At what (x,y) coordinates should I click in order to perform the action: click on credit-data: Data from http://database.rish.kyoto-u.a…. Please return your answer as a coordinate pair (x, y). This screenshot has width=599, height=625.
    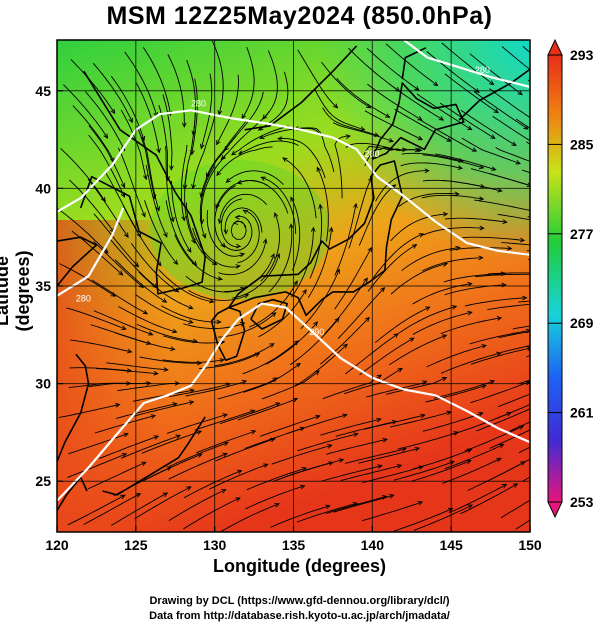
    Looking at the image, I should click on (299, 616).